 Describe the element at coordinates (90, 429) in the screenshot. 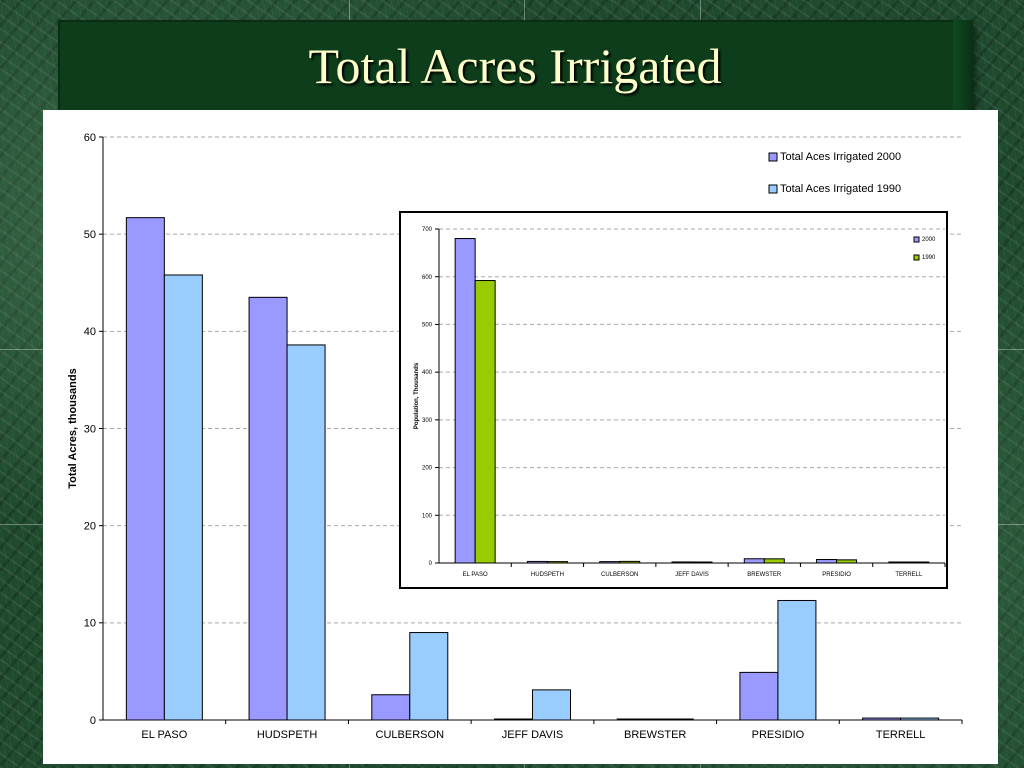

I see `y-tick-label: 30` at that location.